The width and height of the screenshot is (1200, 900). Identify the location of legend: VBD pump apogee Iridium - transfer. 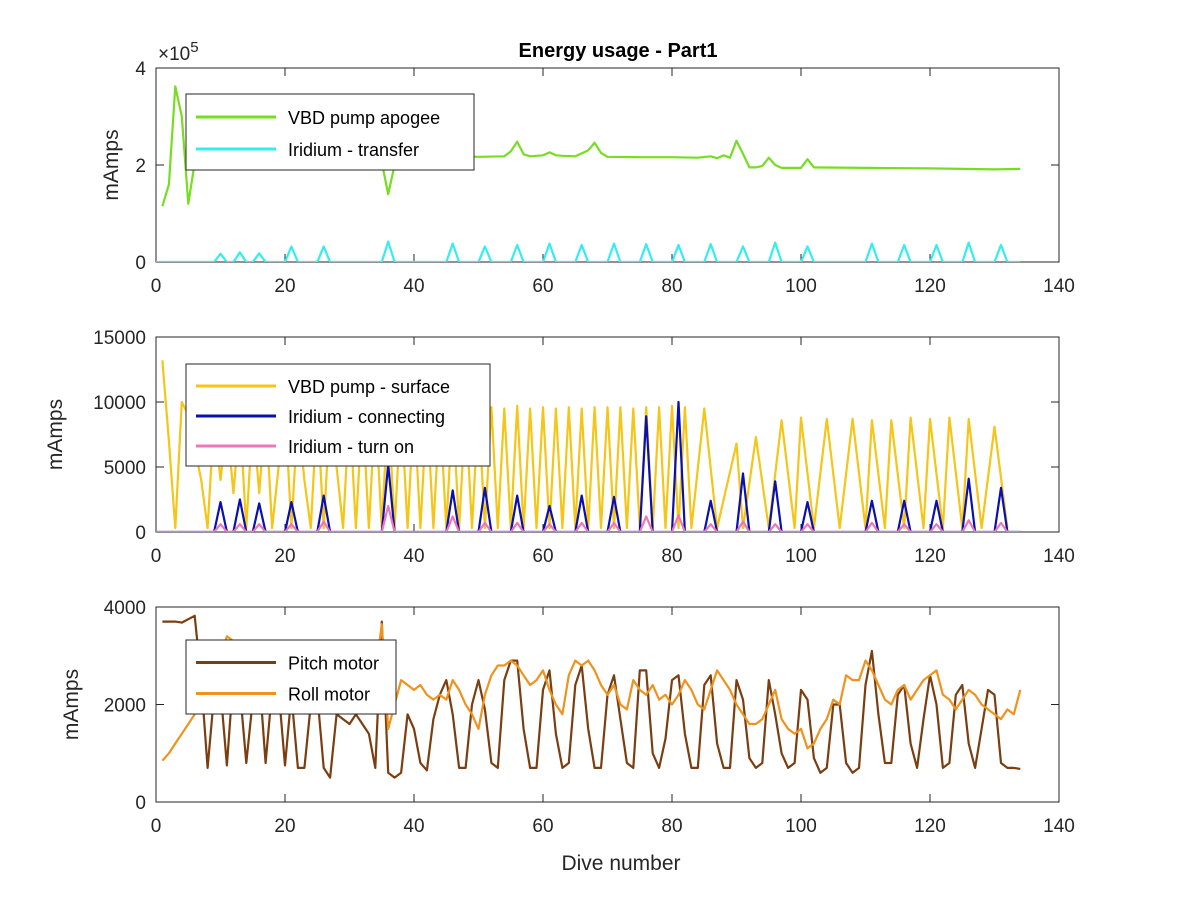
(330, 132).